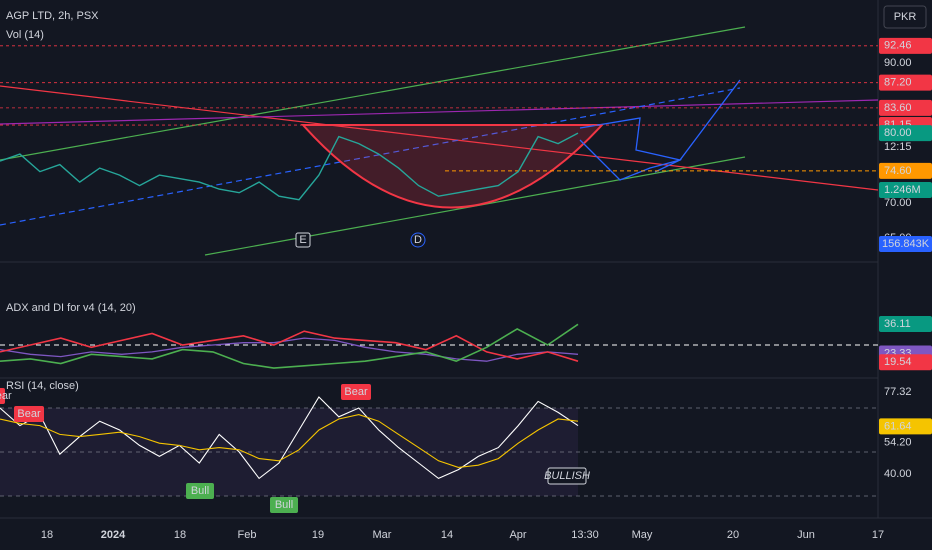 The width and height of the screenshot is (932, 550). I want to click on axis-label: 74.60, so click(898, 171).